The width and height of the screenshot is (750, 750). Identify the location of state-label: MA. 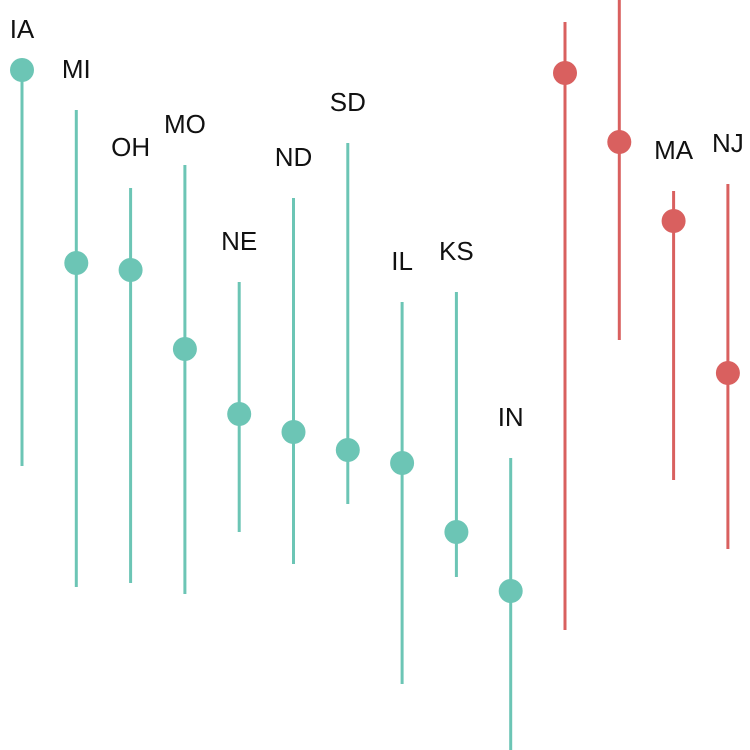
(674, 150).